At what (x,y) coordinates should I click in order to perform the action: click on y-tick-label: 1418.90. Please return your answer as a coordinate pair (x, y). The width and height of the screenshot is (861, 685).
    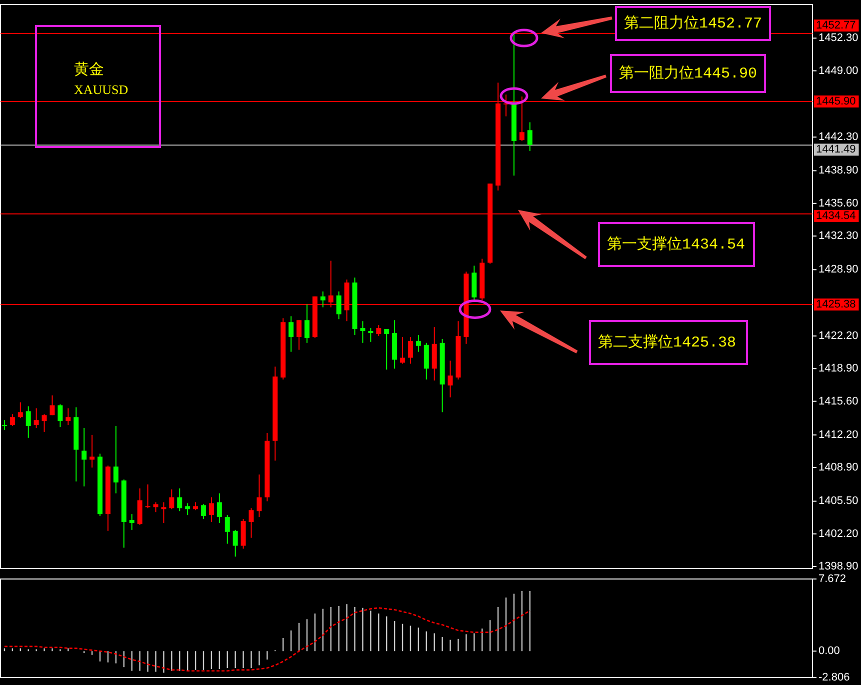
    Looking at the image, I should click on (838, 368).